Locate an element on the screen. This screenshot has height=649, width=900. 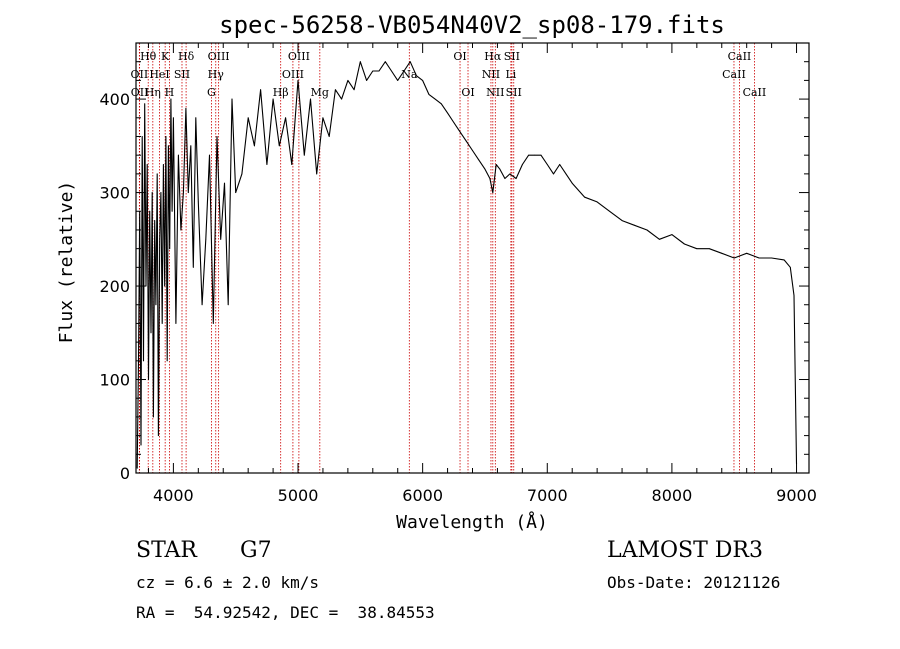
y-tick-label-3: 300 is located at coordinates (114, 193).